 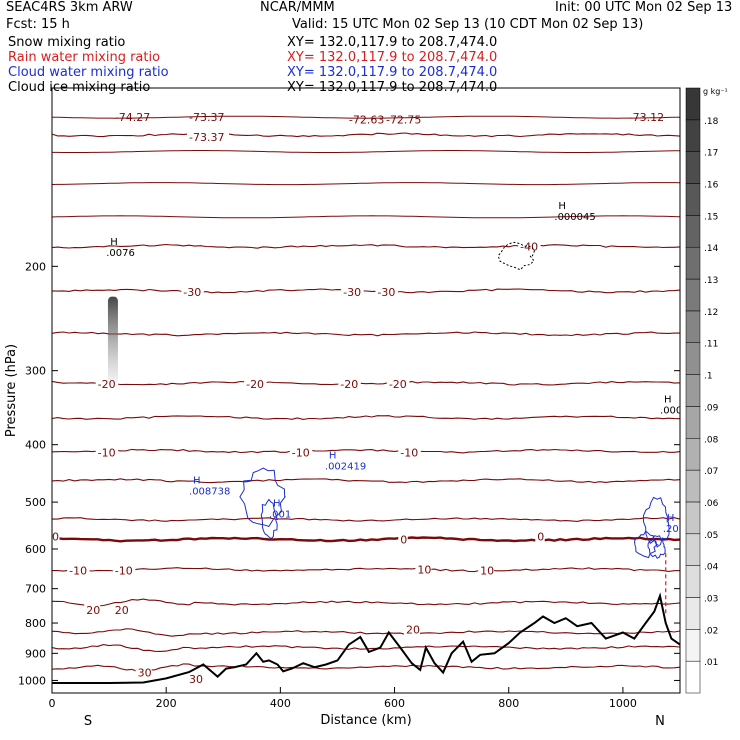 I want to click on colorbar-tick-label: .01, so click(x=711, y=663).